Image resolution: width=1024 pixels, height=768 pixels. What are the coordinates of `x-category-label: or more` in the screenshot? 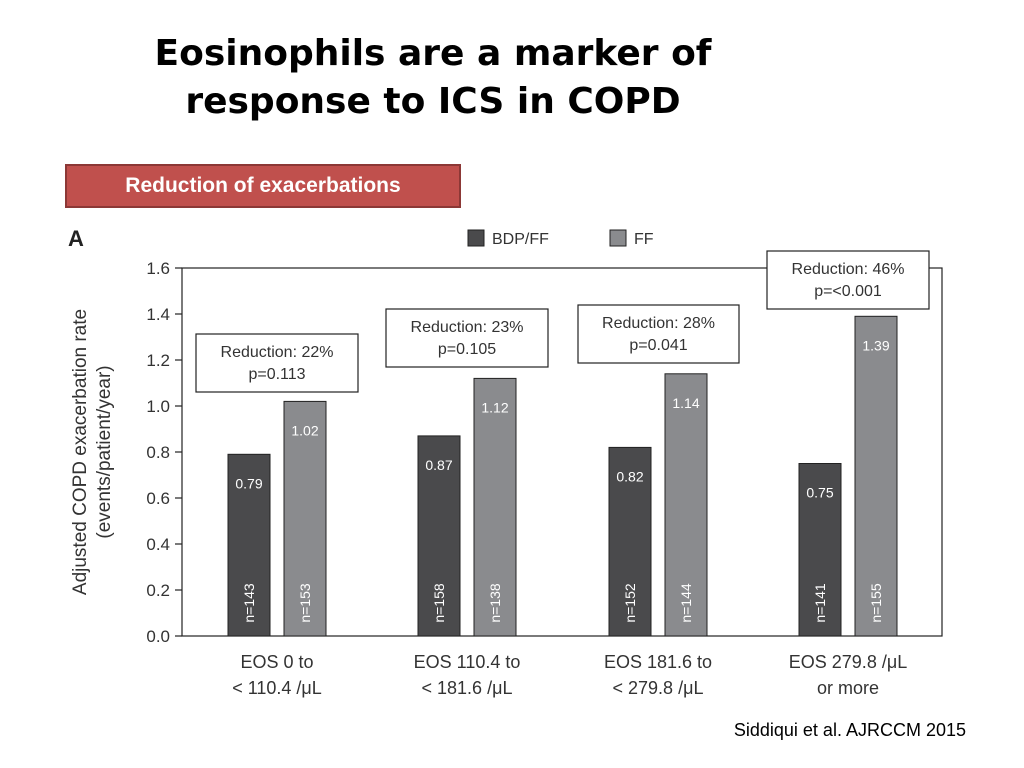 It's located at (848, 688).